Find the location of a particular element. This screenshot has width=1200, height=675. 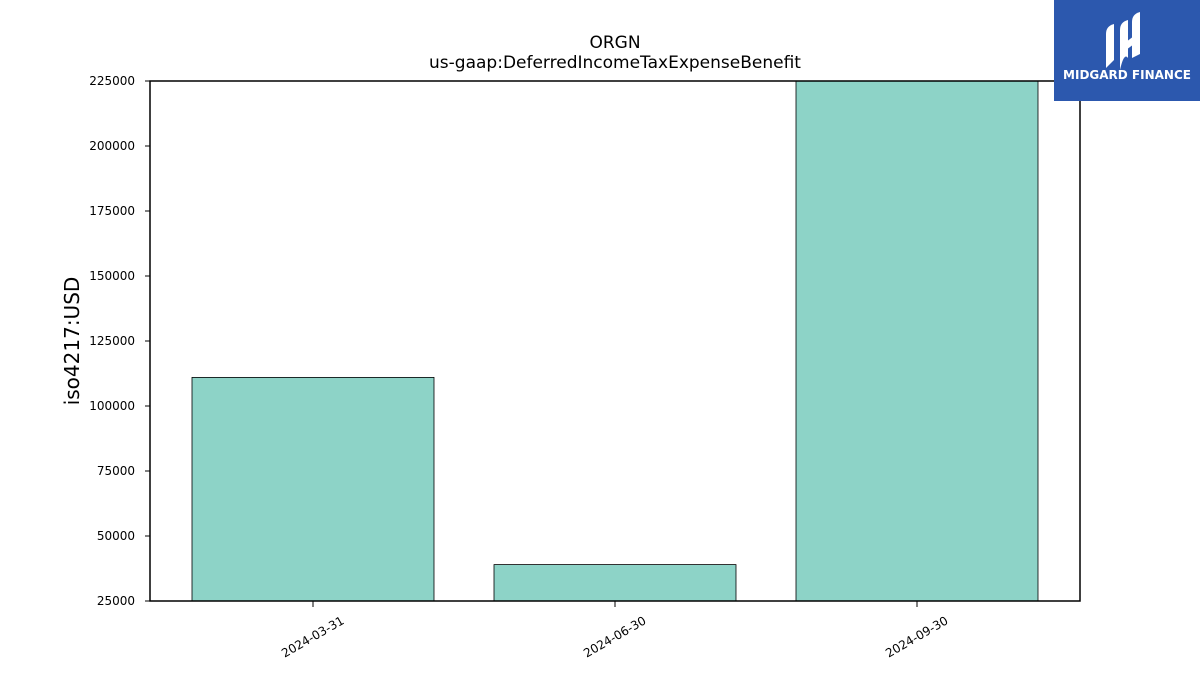

y-tick-label: 125000 is located at coordinates (112, 341).